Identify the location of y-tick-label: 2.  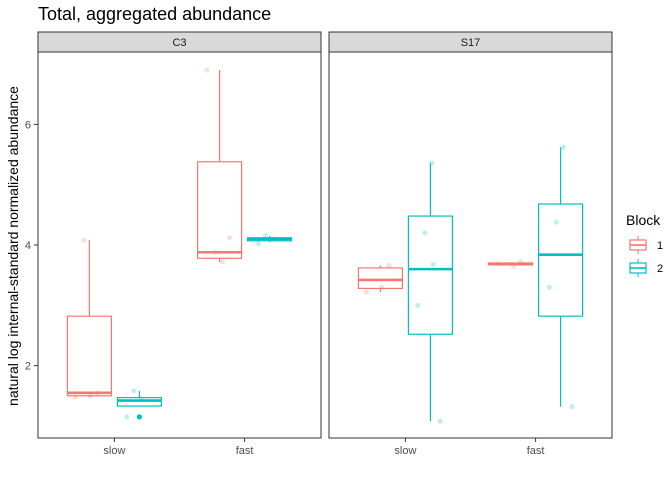
(28, 367).